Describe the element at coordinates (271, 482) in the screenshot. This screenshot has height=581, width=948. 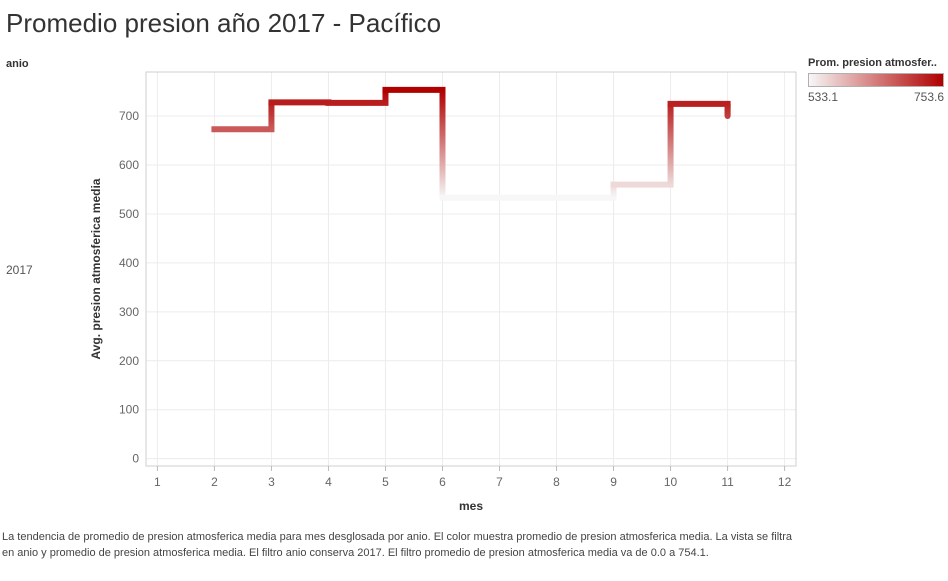
I see `x-tick-label: 3` at that location.